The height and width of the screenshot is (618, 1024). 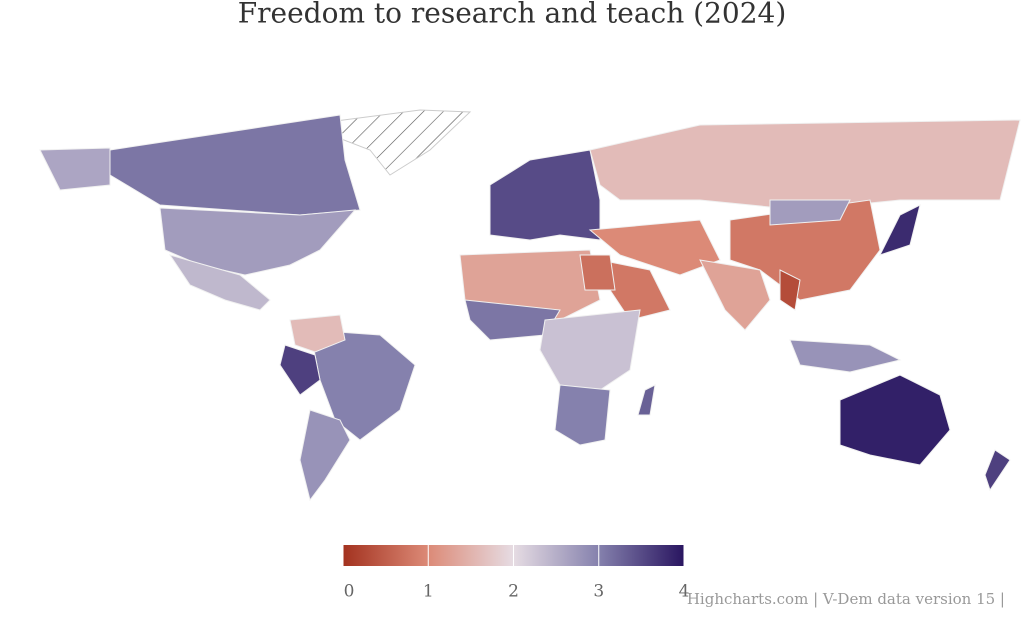 I want to click on credits: Highcharts.com | V-Dem data version 15 |, so click(x=846, y=599).